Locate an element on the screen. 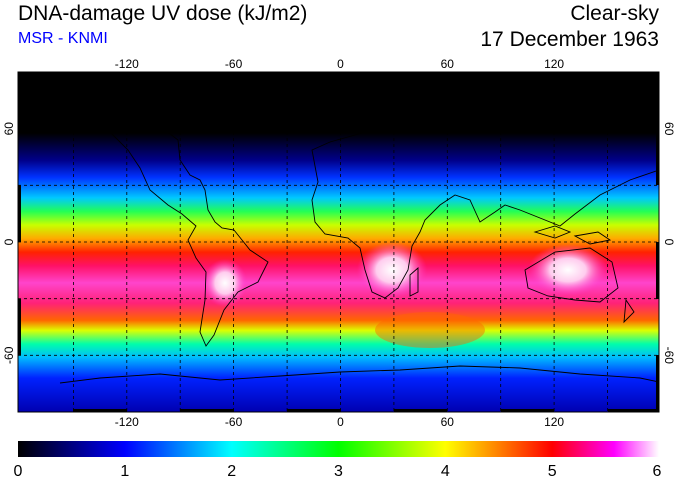 The width and height of the screenshot is (678, 480). orange-patch-indian-ocean is located at coordinates (430, 330).